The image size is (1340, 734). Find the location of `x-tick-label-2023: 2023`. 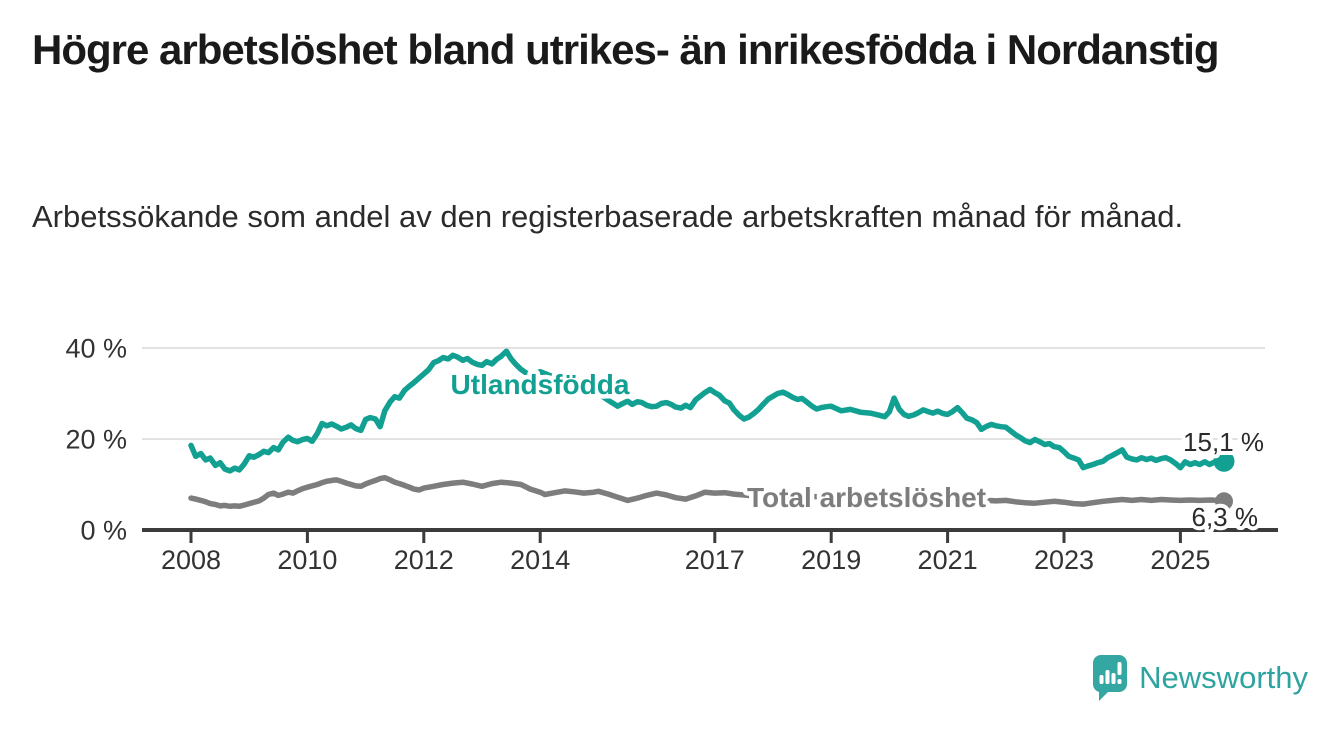

x-tick-label-2023: 2023 is located at coordinates (1064, 560).